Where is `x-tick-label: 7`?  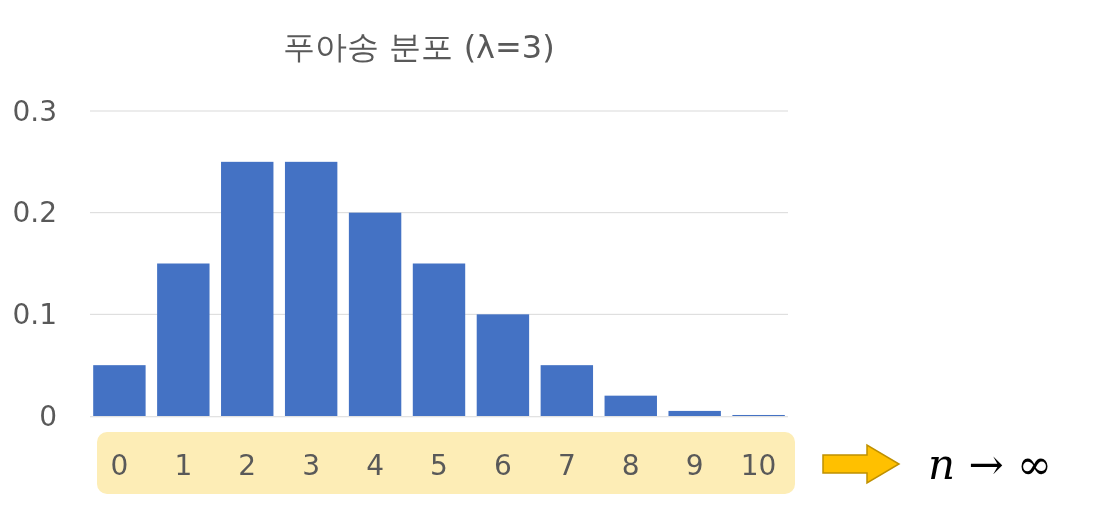 x-tick-label: 7 is located at coordinates (566, 465).